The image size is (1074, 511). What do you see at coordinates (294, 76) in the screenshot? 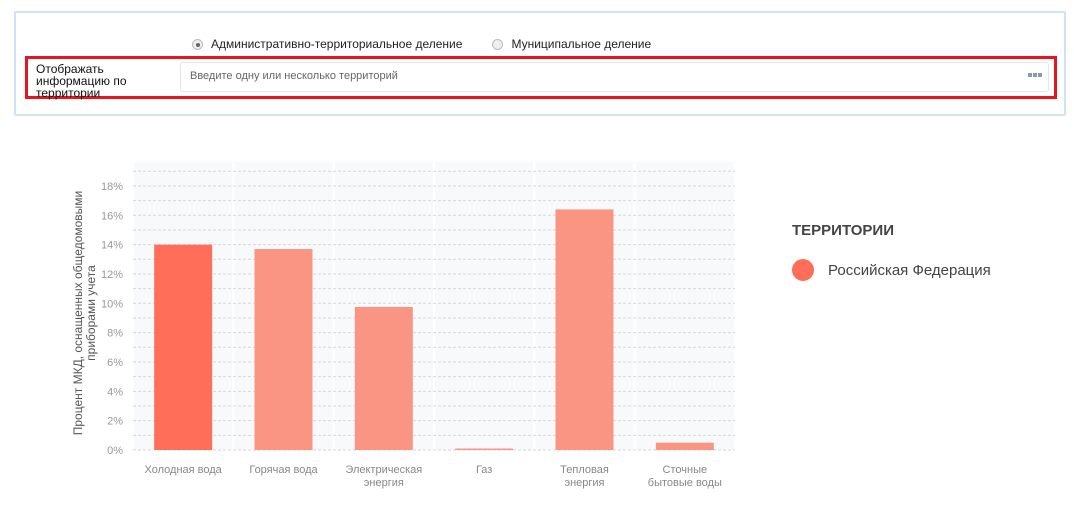
I see `territory-placeholder: Введите одну или несколько территорий` at bounding box center [294, 76].